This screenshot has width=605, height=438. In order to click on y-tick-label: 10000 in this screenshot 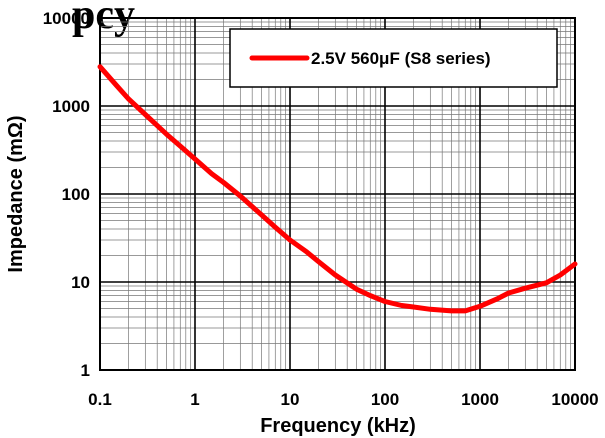, I will do `click(66, 18)`.